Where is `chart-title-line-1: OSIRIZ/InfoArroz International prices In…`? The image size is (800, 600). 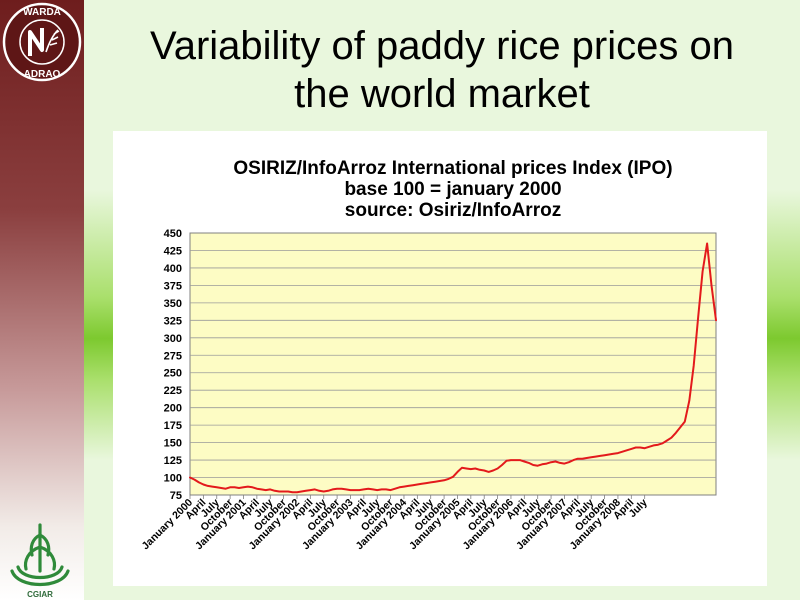 chart-title-line-1: OSIRIZ/InfoArroz International prices In… is located at coordinates (452, 168).